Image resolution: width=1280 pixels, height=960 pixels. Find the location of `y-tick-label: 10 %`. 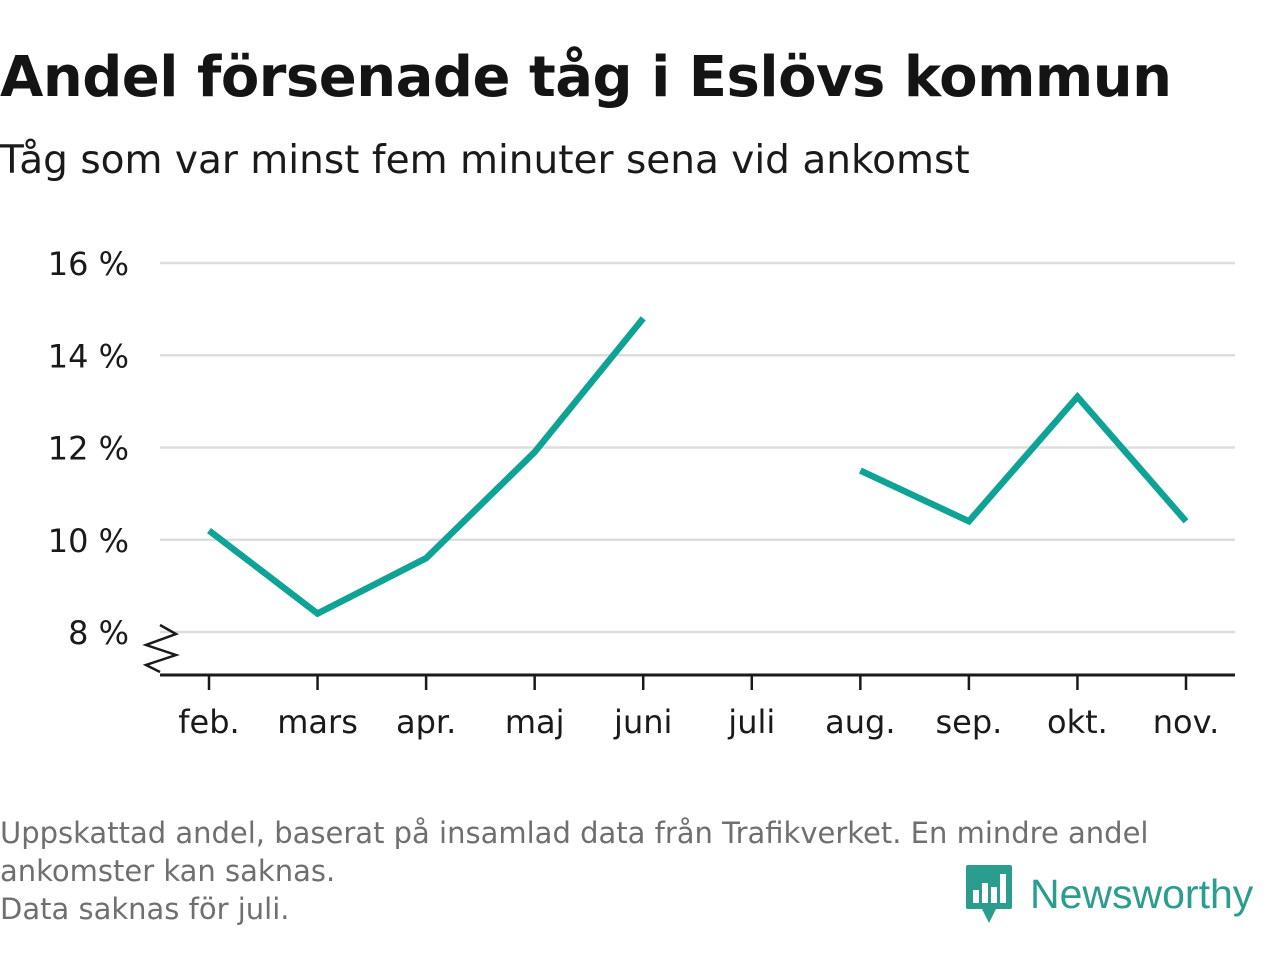

y-tick-label: 10 % is located at coordinates (88, 541).